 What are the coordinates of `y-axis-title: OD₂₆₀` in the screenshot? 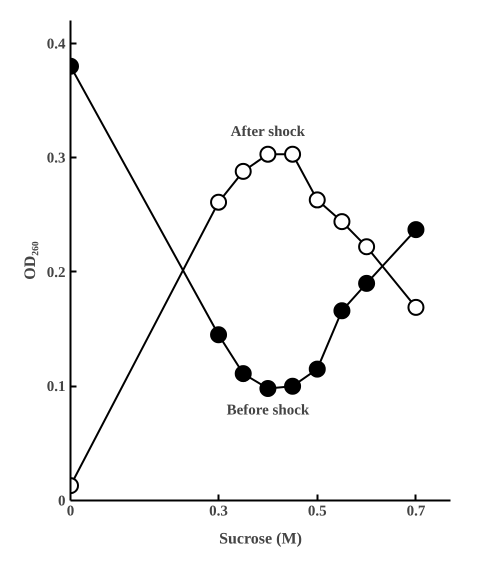 It's located at (30, 260).